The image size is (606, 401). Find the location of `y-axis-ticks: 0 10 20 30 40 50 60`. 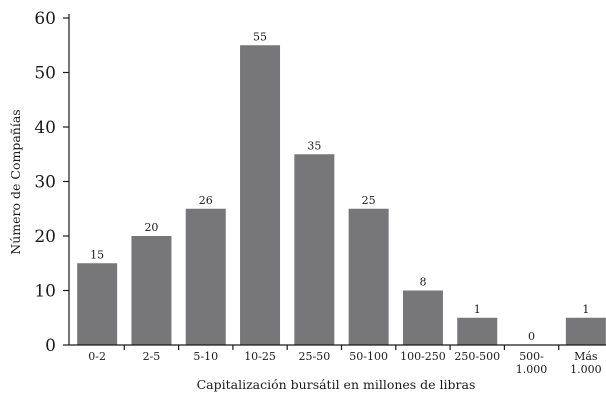

y-axis-ticks: 0 10 20 30 40 50 60 is located at coordinates (51, 182).